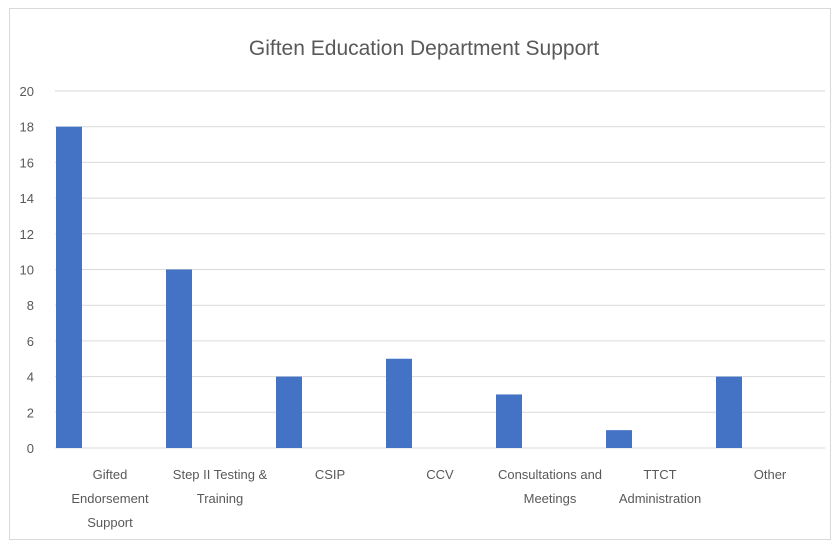 The image size is (833, 542). What do you see at coordinates (660, 486) in the screenshot?
I see `x-category-label: TTCT Administration` at bounding box center [660, 486].